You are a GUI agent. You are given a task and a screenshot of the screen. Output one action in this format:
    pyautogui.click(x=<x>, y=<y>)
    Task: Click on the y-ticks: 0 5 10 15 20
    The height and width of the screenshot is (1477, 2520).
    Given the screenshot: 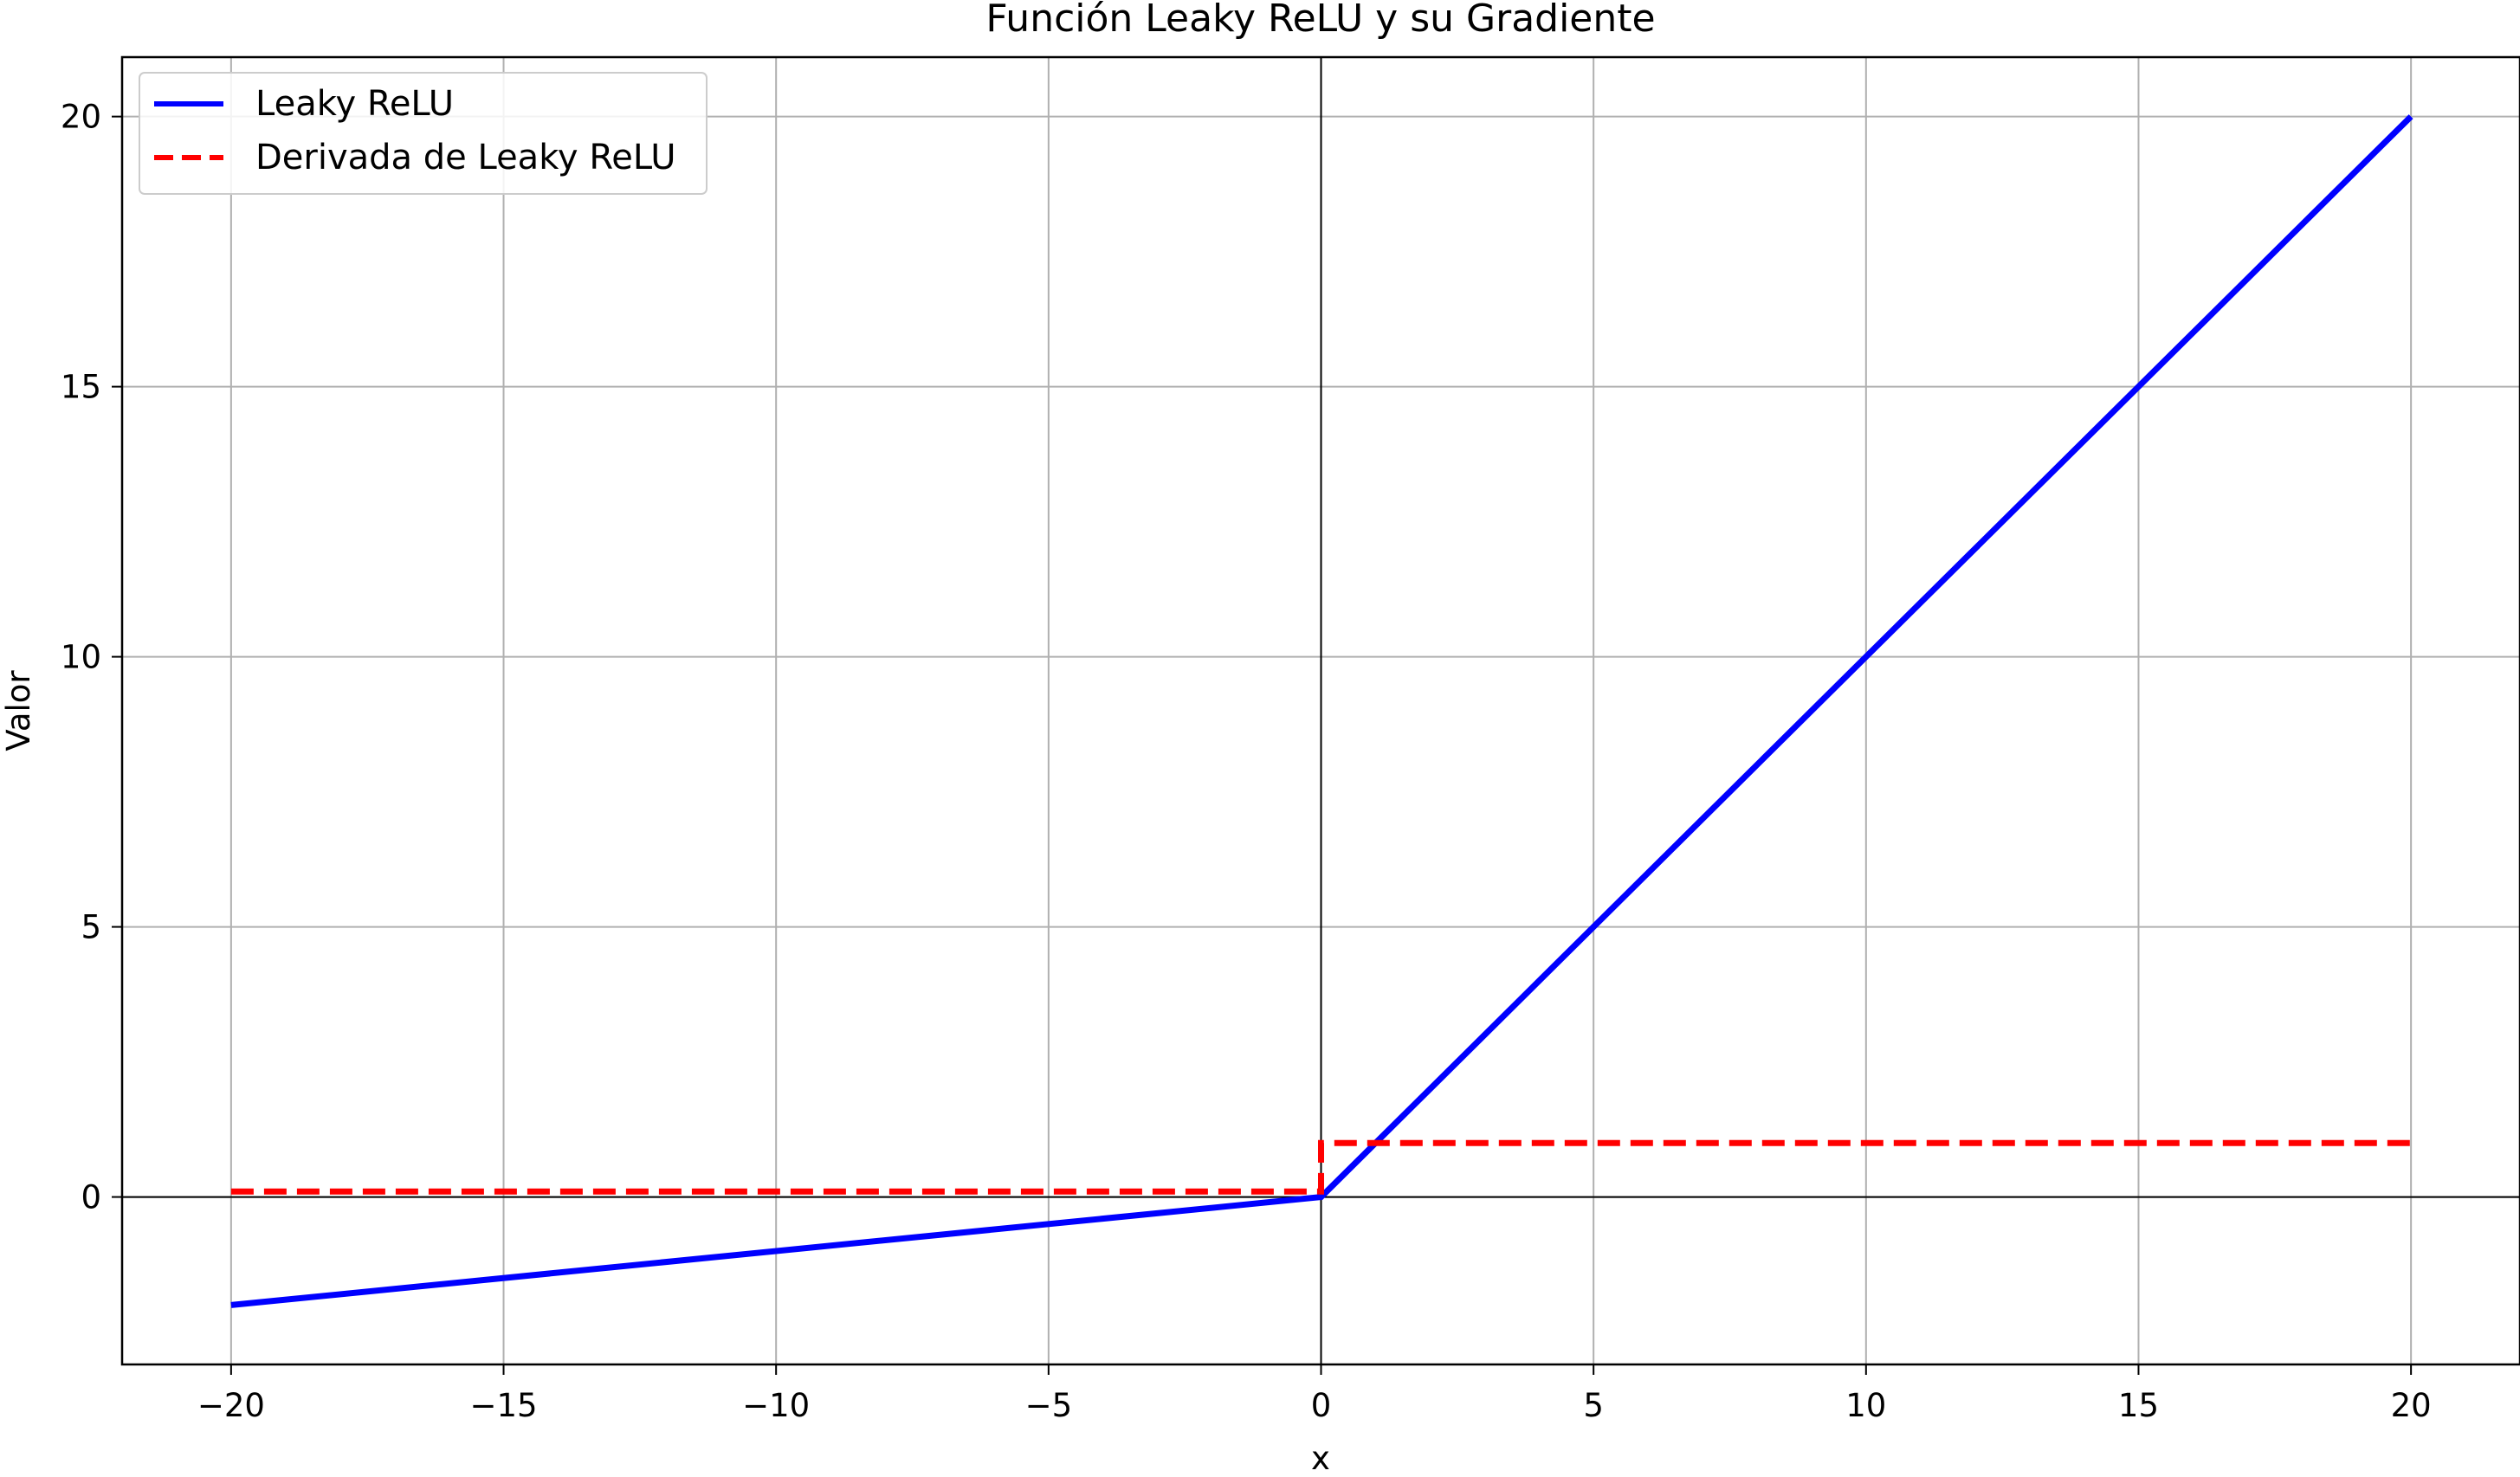 What is the action you would take?
    pyautogui.click(x=91, y=657)
    